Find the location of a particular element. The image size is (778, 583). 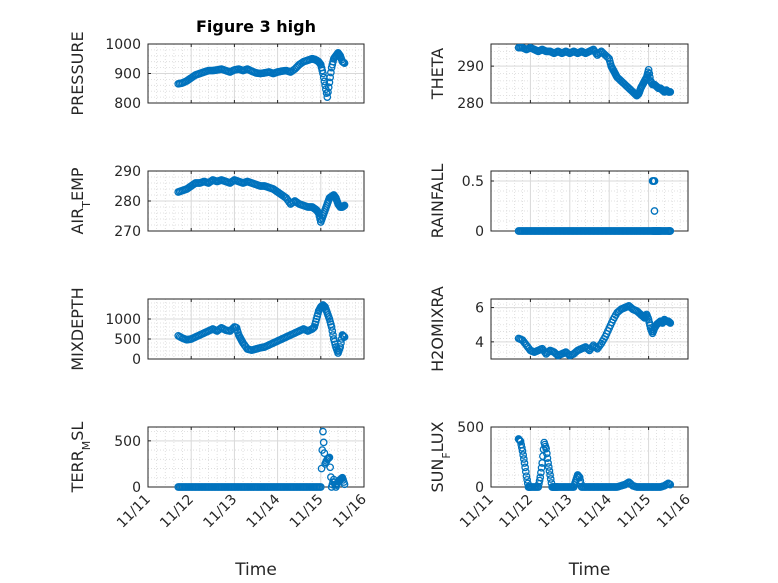

y-axis-label-main: THETA is located at coordinates (437, 74).